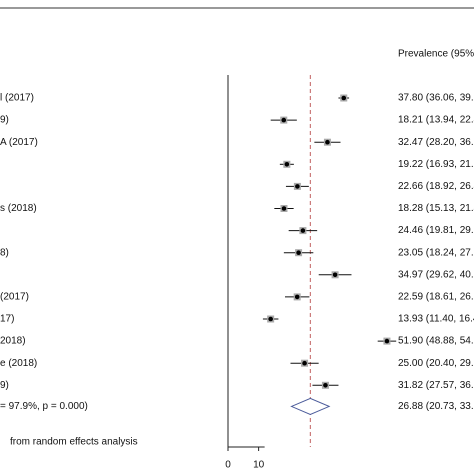  What do you see at coordinates (436, 406) in the screenshot?
I see `overall-text: 26.88 (20.73, 33.0` at bounding box center [436, 406].